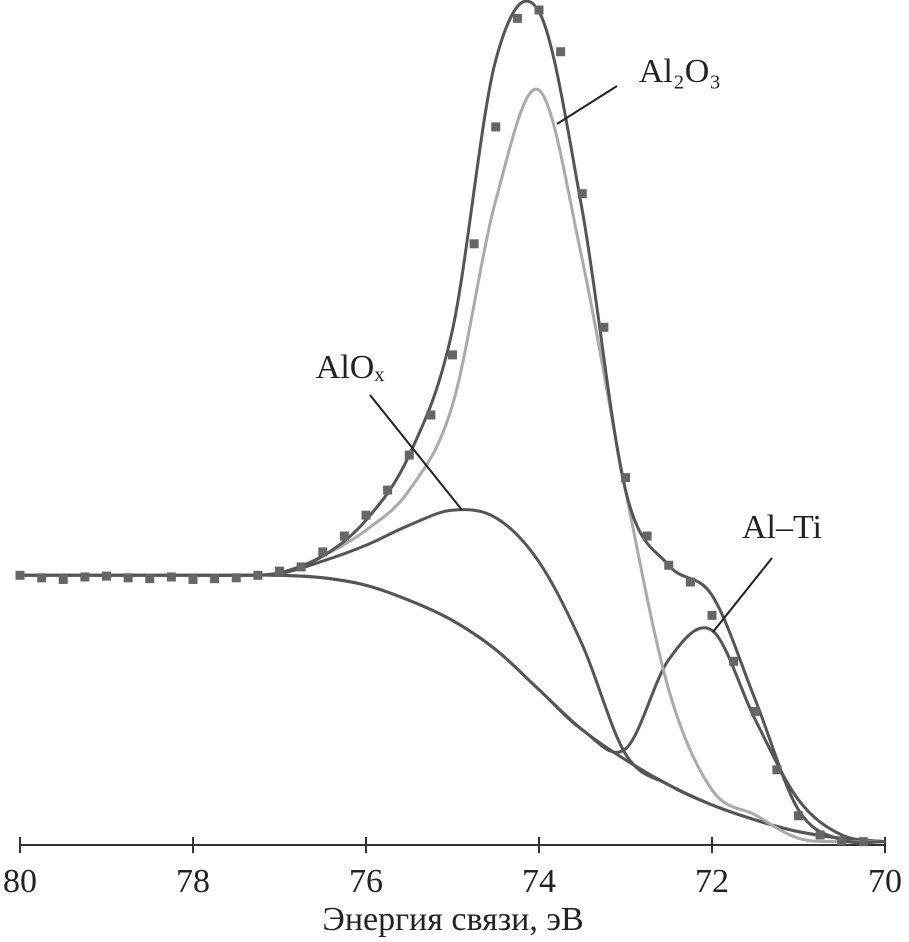 Image resolution: width=909 pixels, height=942 pixels. I want to click on x-tick-label: 80, so click(20, 881).